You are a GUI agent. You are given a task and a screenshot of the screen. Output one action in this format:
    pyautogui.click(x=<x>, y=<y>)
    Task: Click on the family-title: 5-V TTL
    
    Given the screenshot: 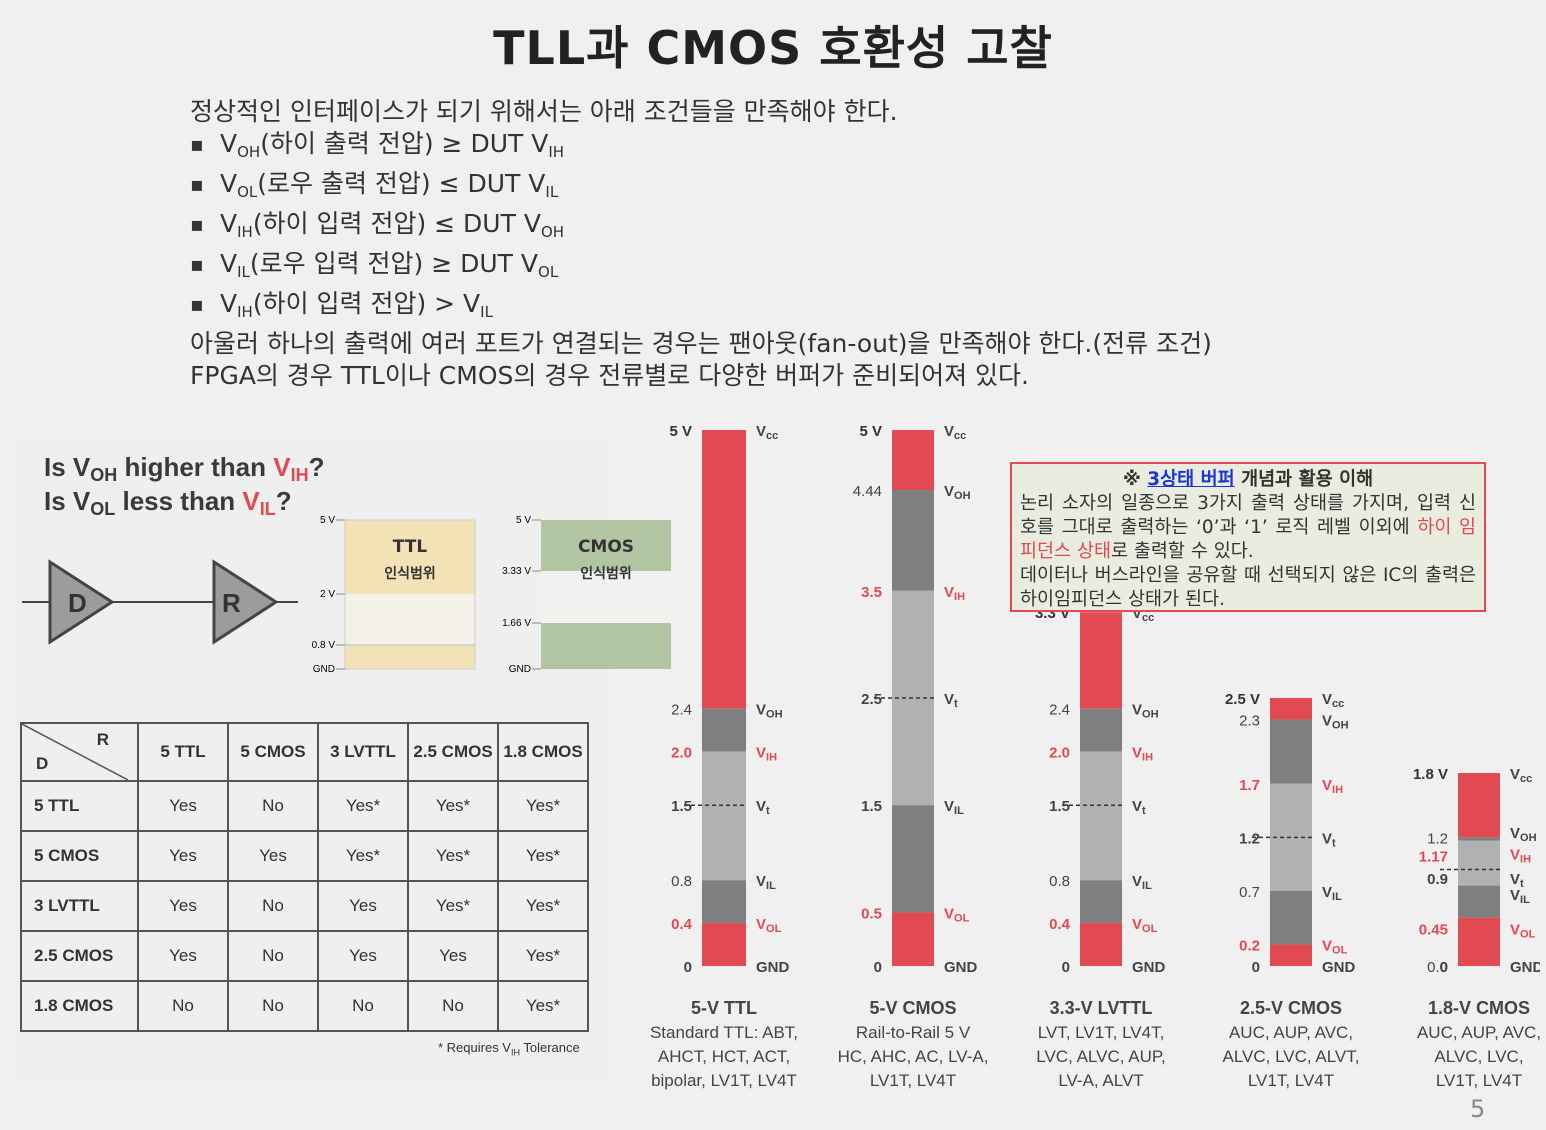 What is the action you would take?
    pyautogui.click(x=724, y=1008)
    